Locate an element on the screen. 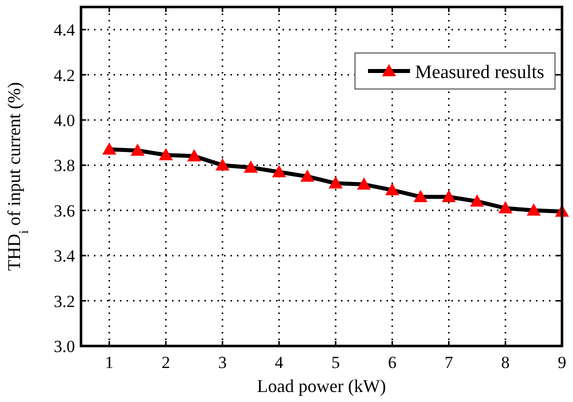  y-tick-label: 3.2 is located at coordinates (64, 301).